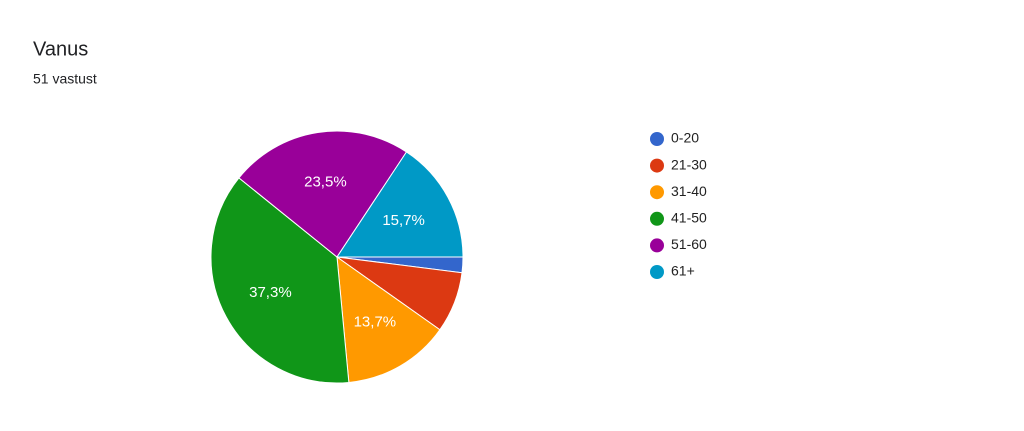 The image size is (1024, 431). What do you see at coordinates (403, 220) in the screenshot?
I see `slice-label: 15,7%` at bounding box center [403, 220].